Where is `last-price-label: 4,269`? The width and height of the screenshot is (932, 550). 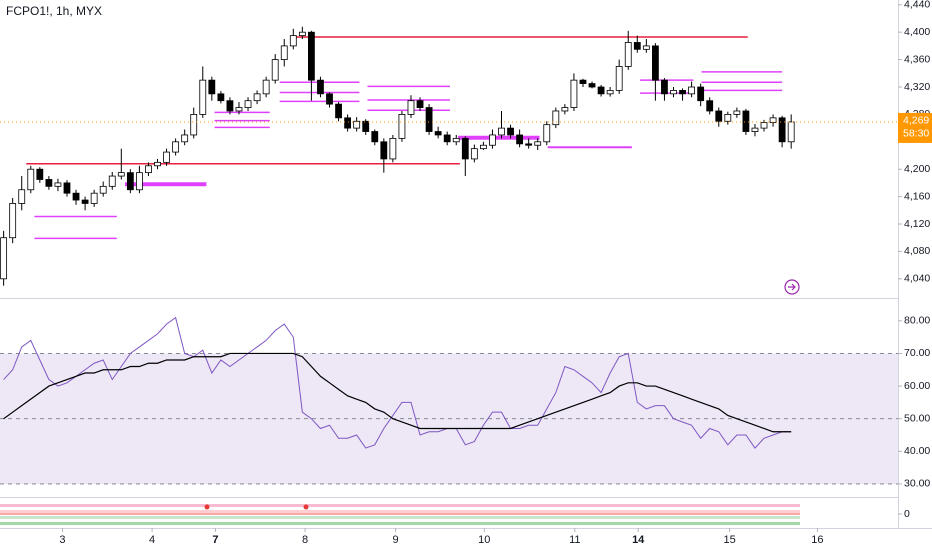 last-price-label: 4,269 is located at coordinates (916, 121).